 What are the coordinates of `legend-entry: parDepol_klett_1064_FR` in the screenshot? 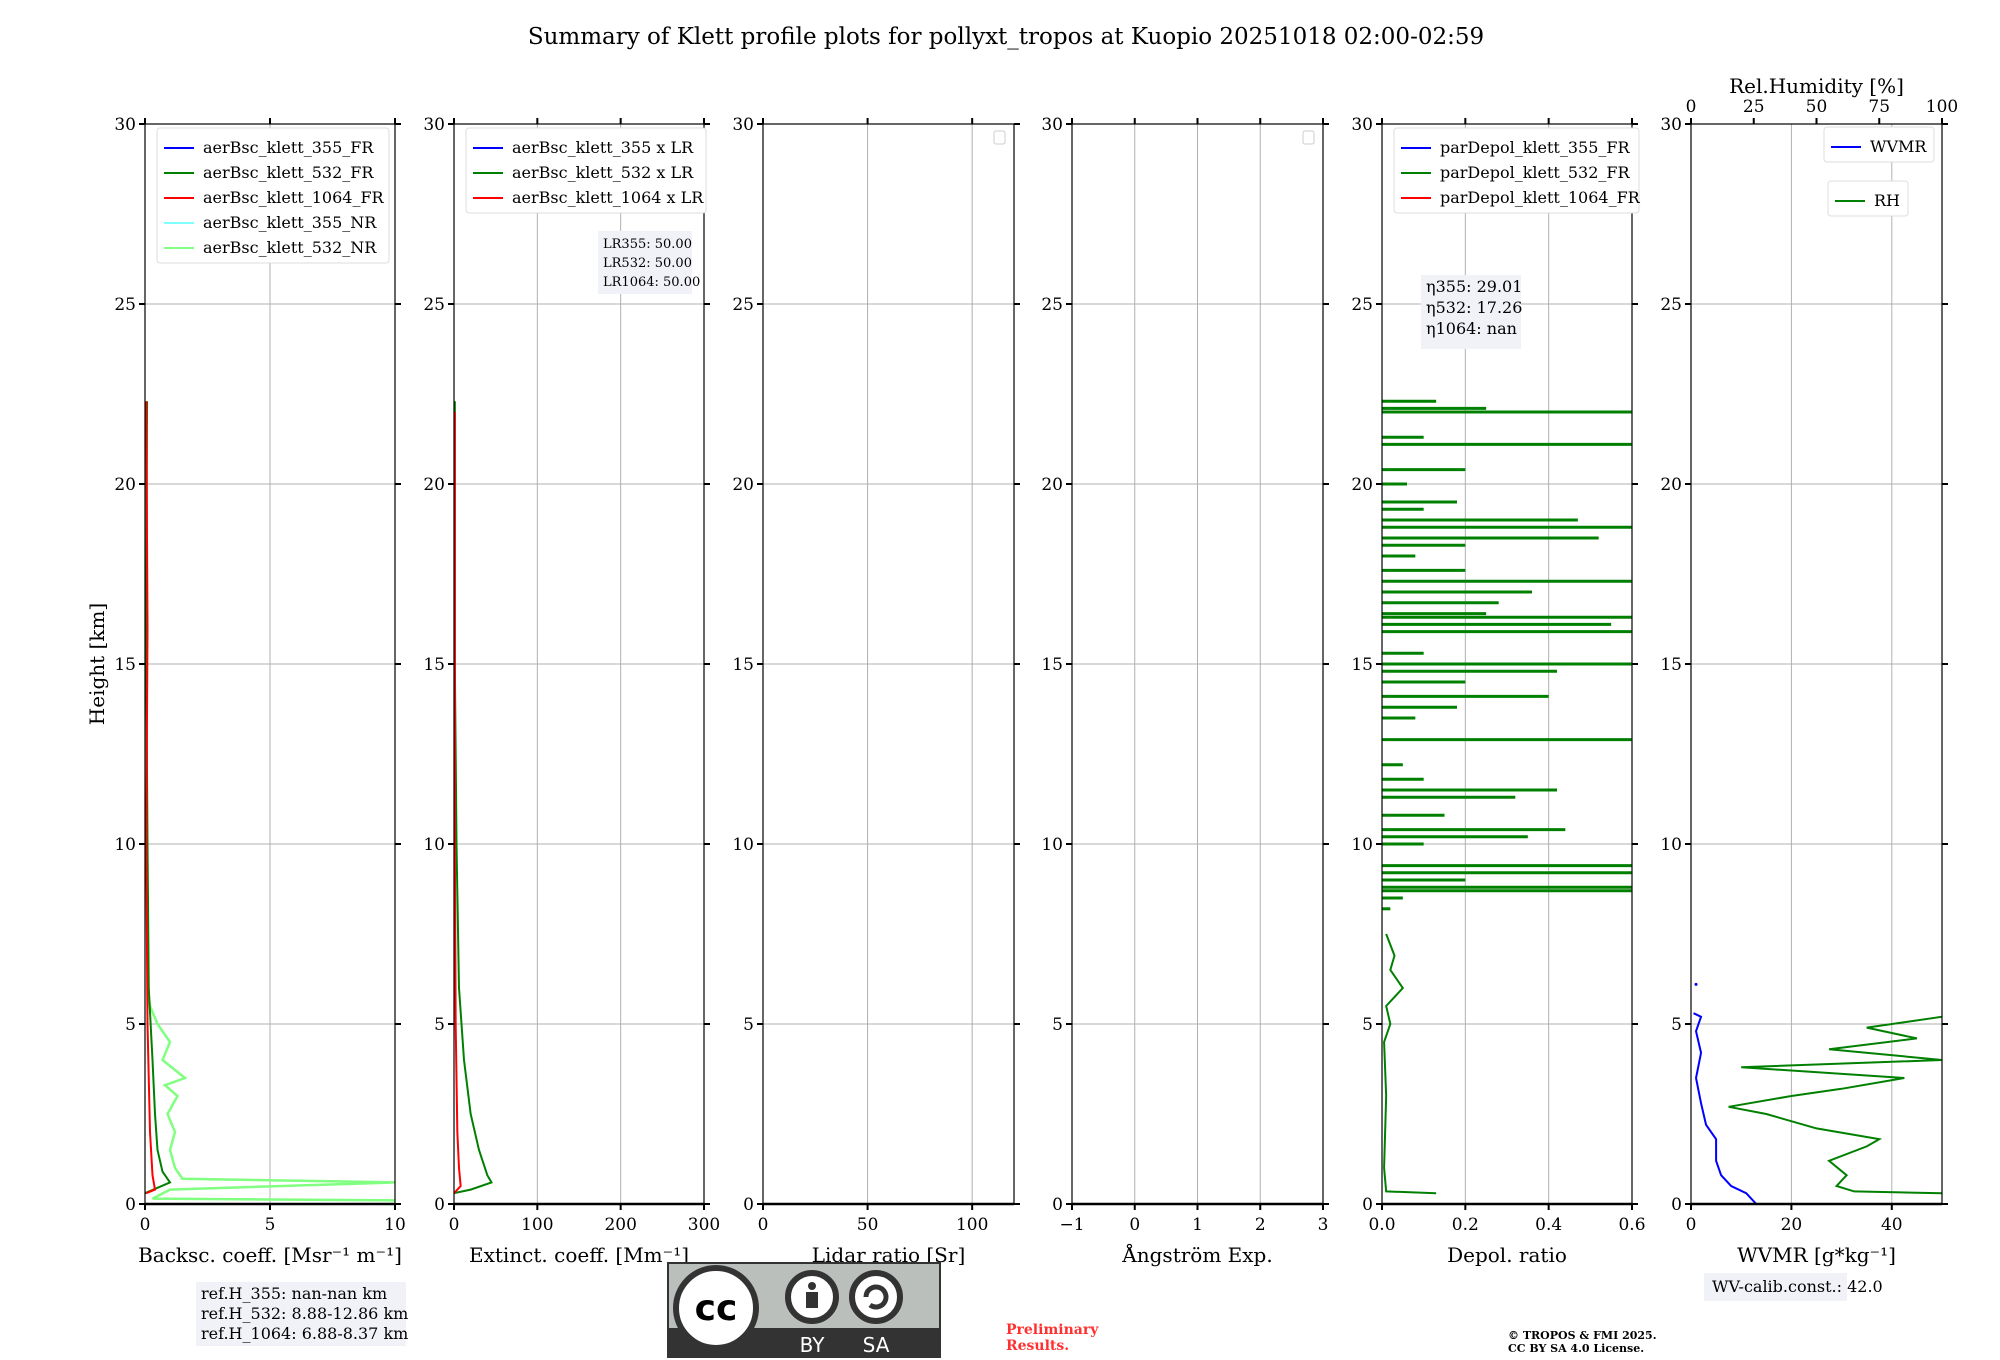 It's located at (1540, 197).